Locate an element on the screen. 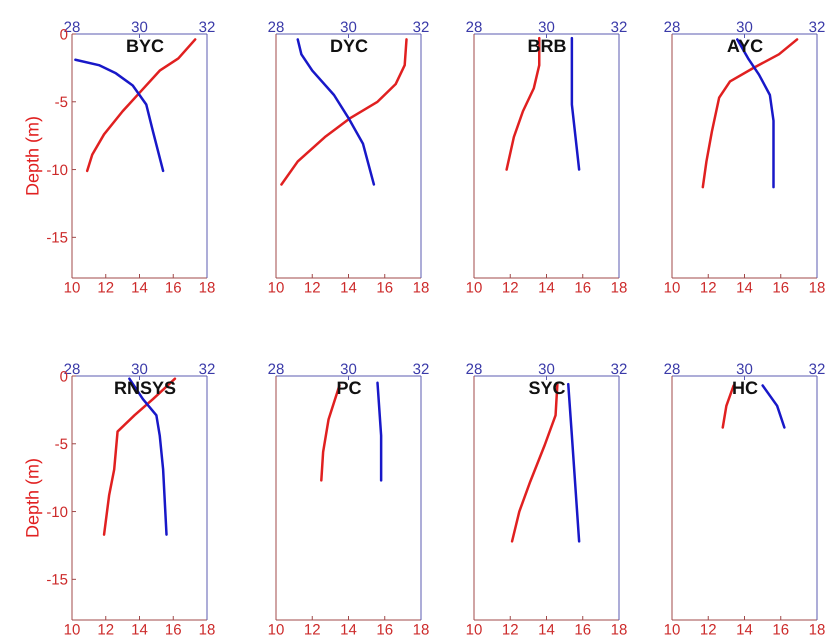 This screenshot has height=644, width=828. chart-title: HC is located at coordinates (745, 388).